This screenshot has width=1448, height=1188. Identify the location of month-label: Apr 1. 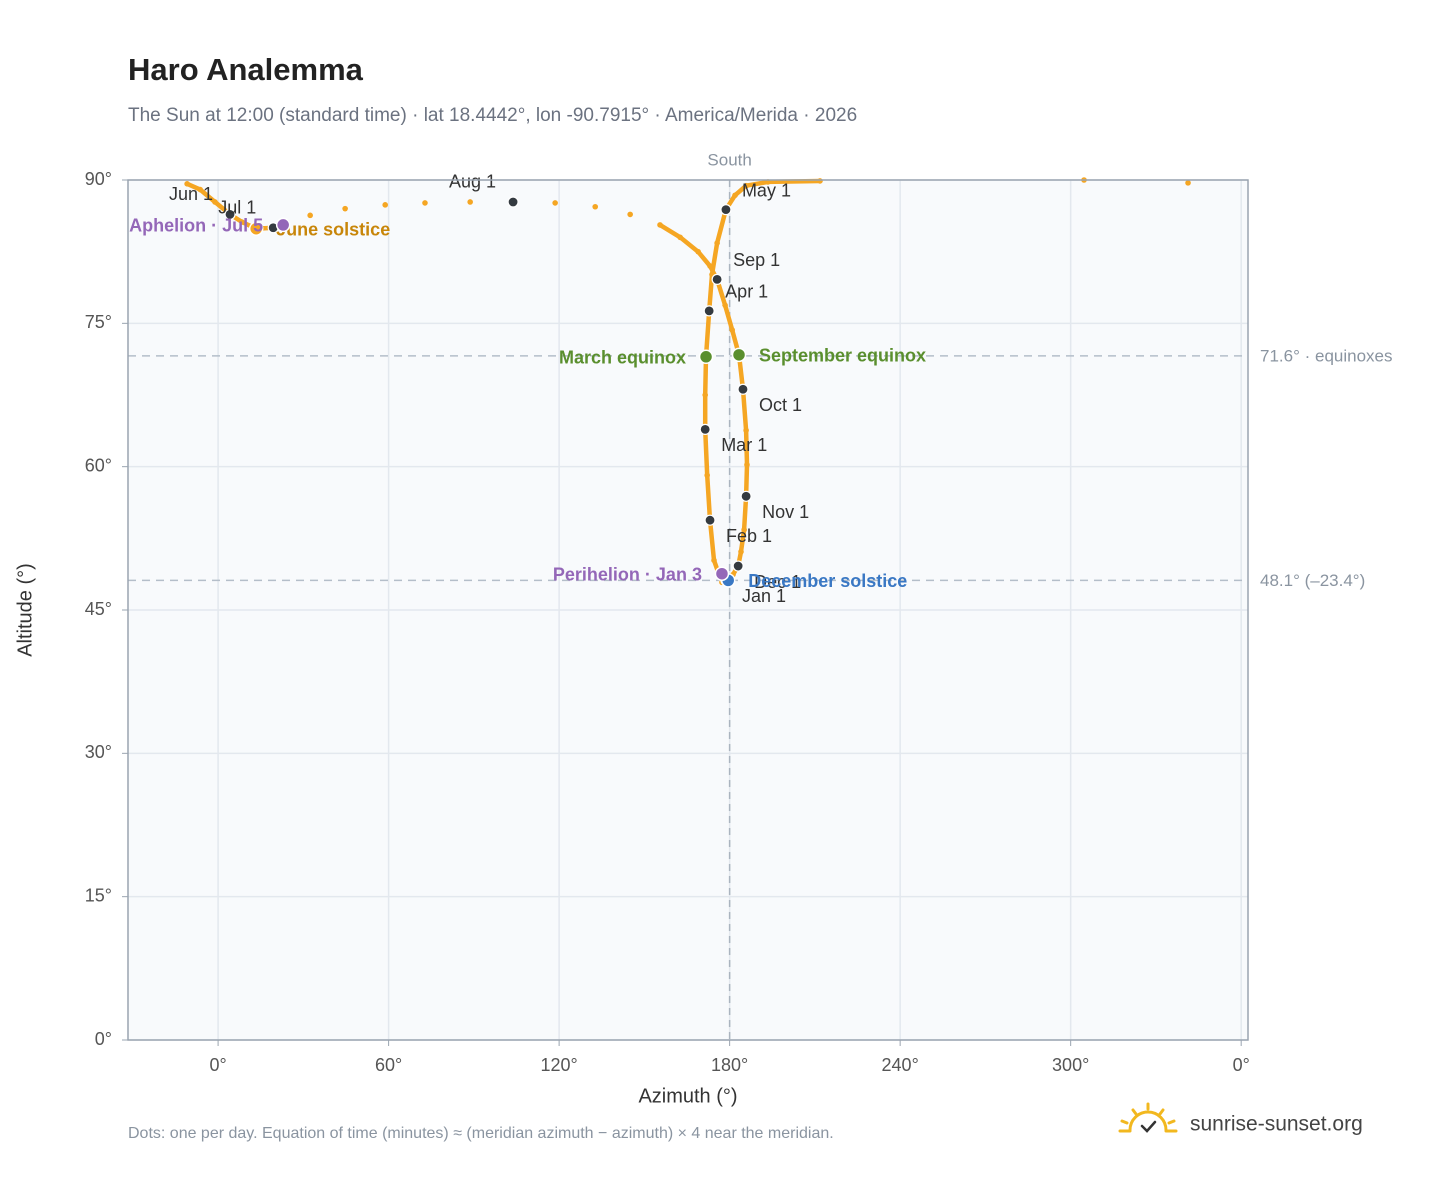
(746, 292).